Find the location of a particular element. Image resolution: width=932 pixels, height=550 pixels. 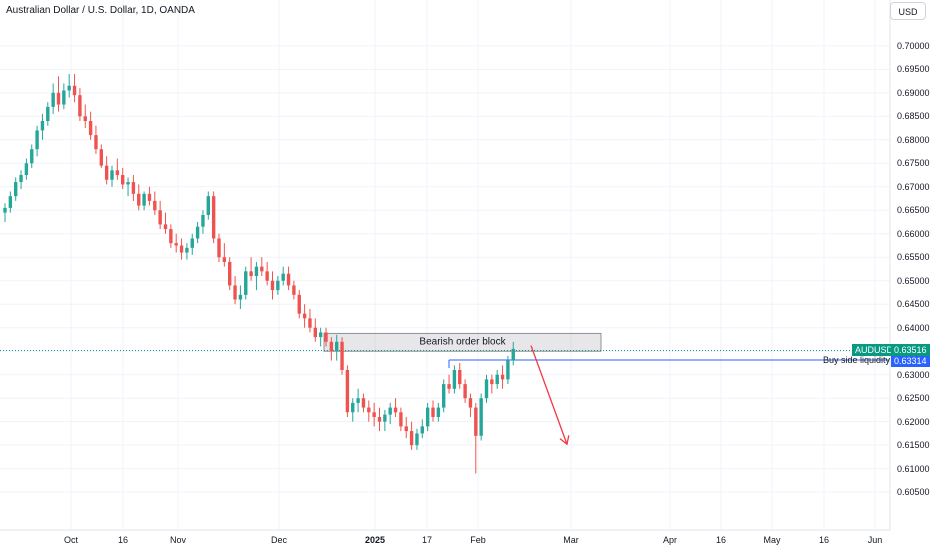

order-block-label: Bearish order block is located at coordinates (462, 342).